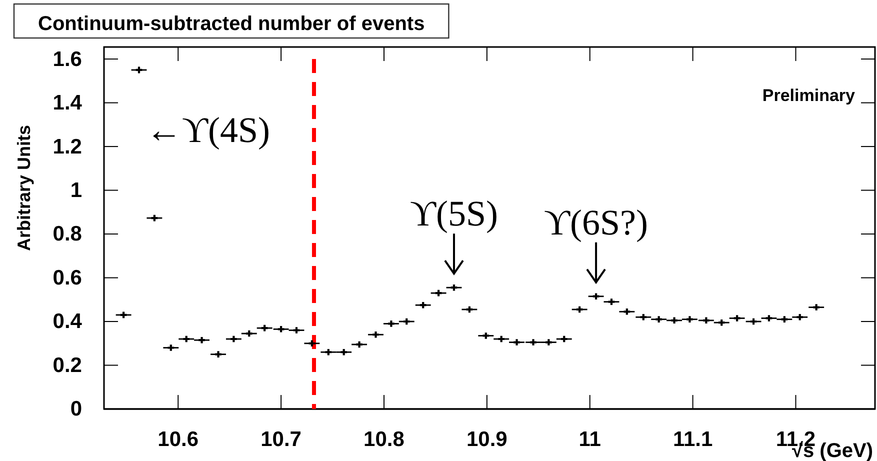 The height and width of the screenshot is (461, 877). I want to click on y-tick-label: 0.2, so click(67, 365).